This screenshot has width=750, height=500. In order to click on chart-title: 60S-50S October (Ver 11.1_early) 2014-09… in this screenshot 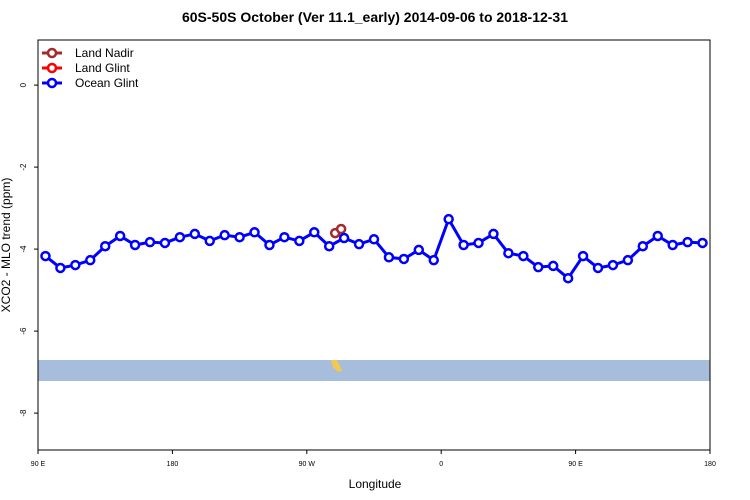, I will do `click(375, 17)`.